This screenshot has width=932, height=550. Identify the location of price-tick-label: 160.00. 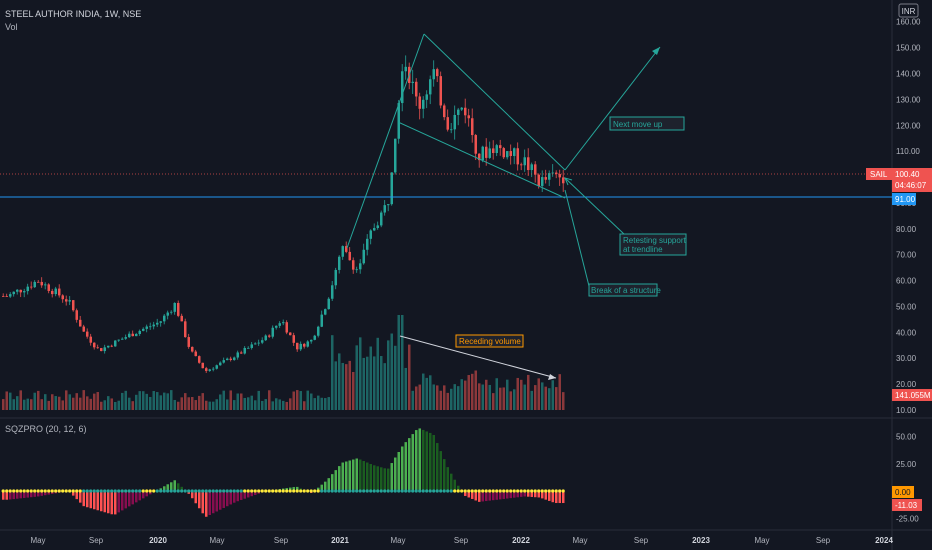
(908, 22).